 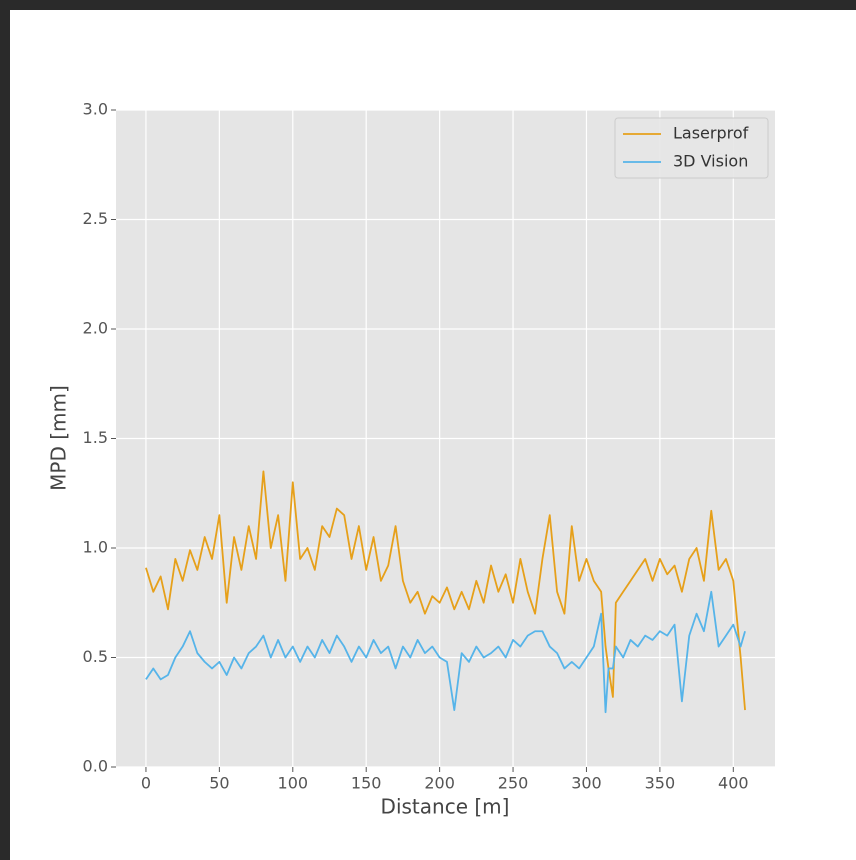 I want to click on x-tick-label: 300, so click(x=586, y=783).